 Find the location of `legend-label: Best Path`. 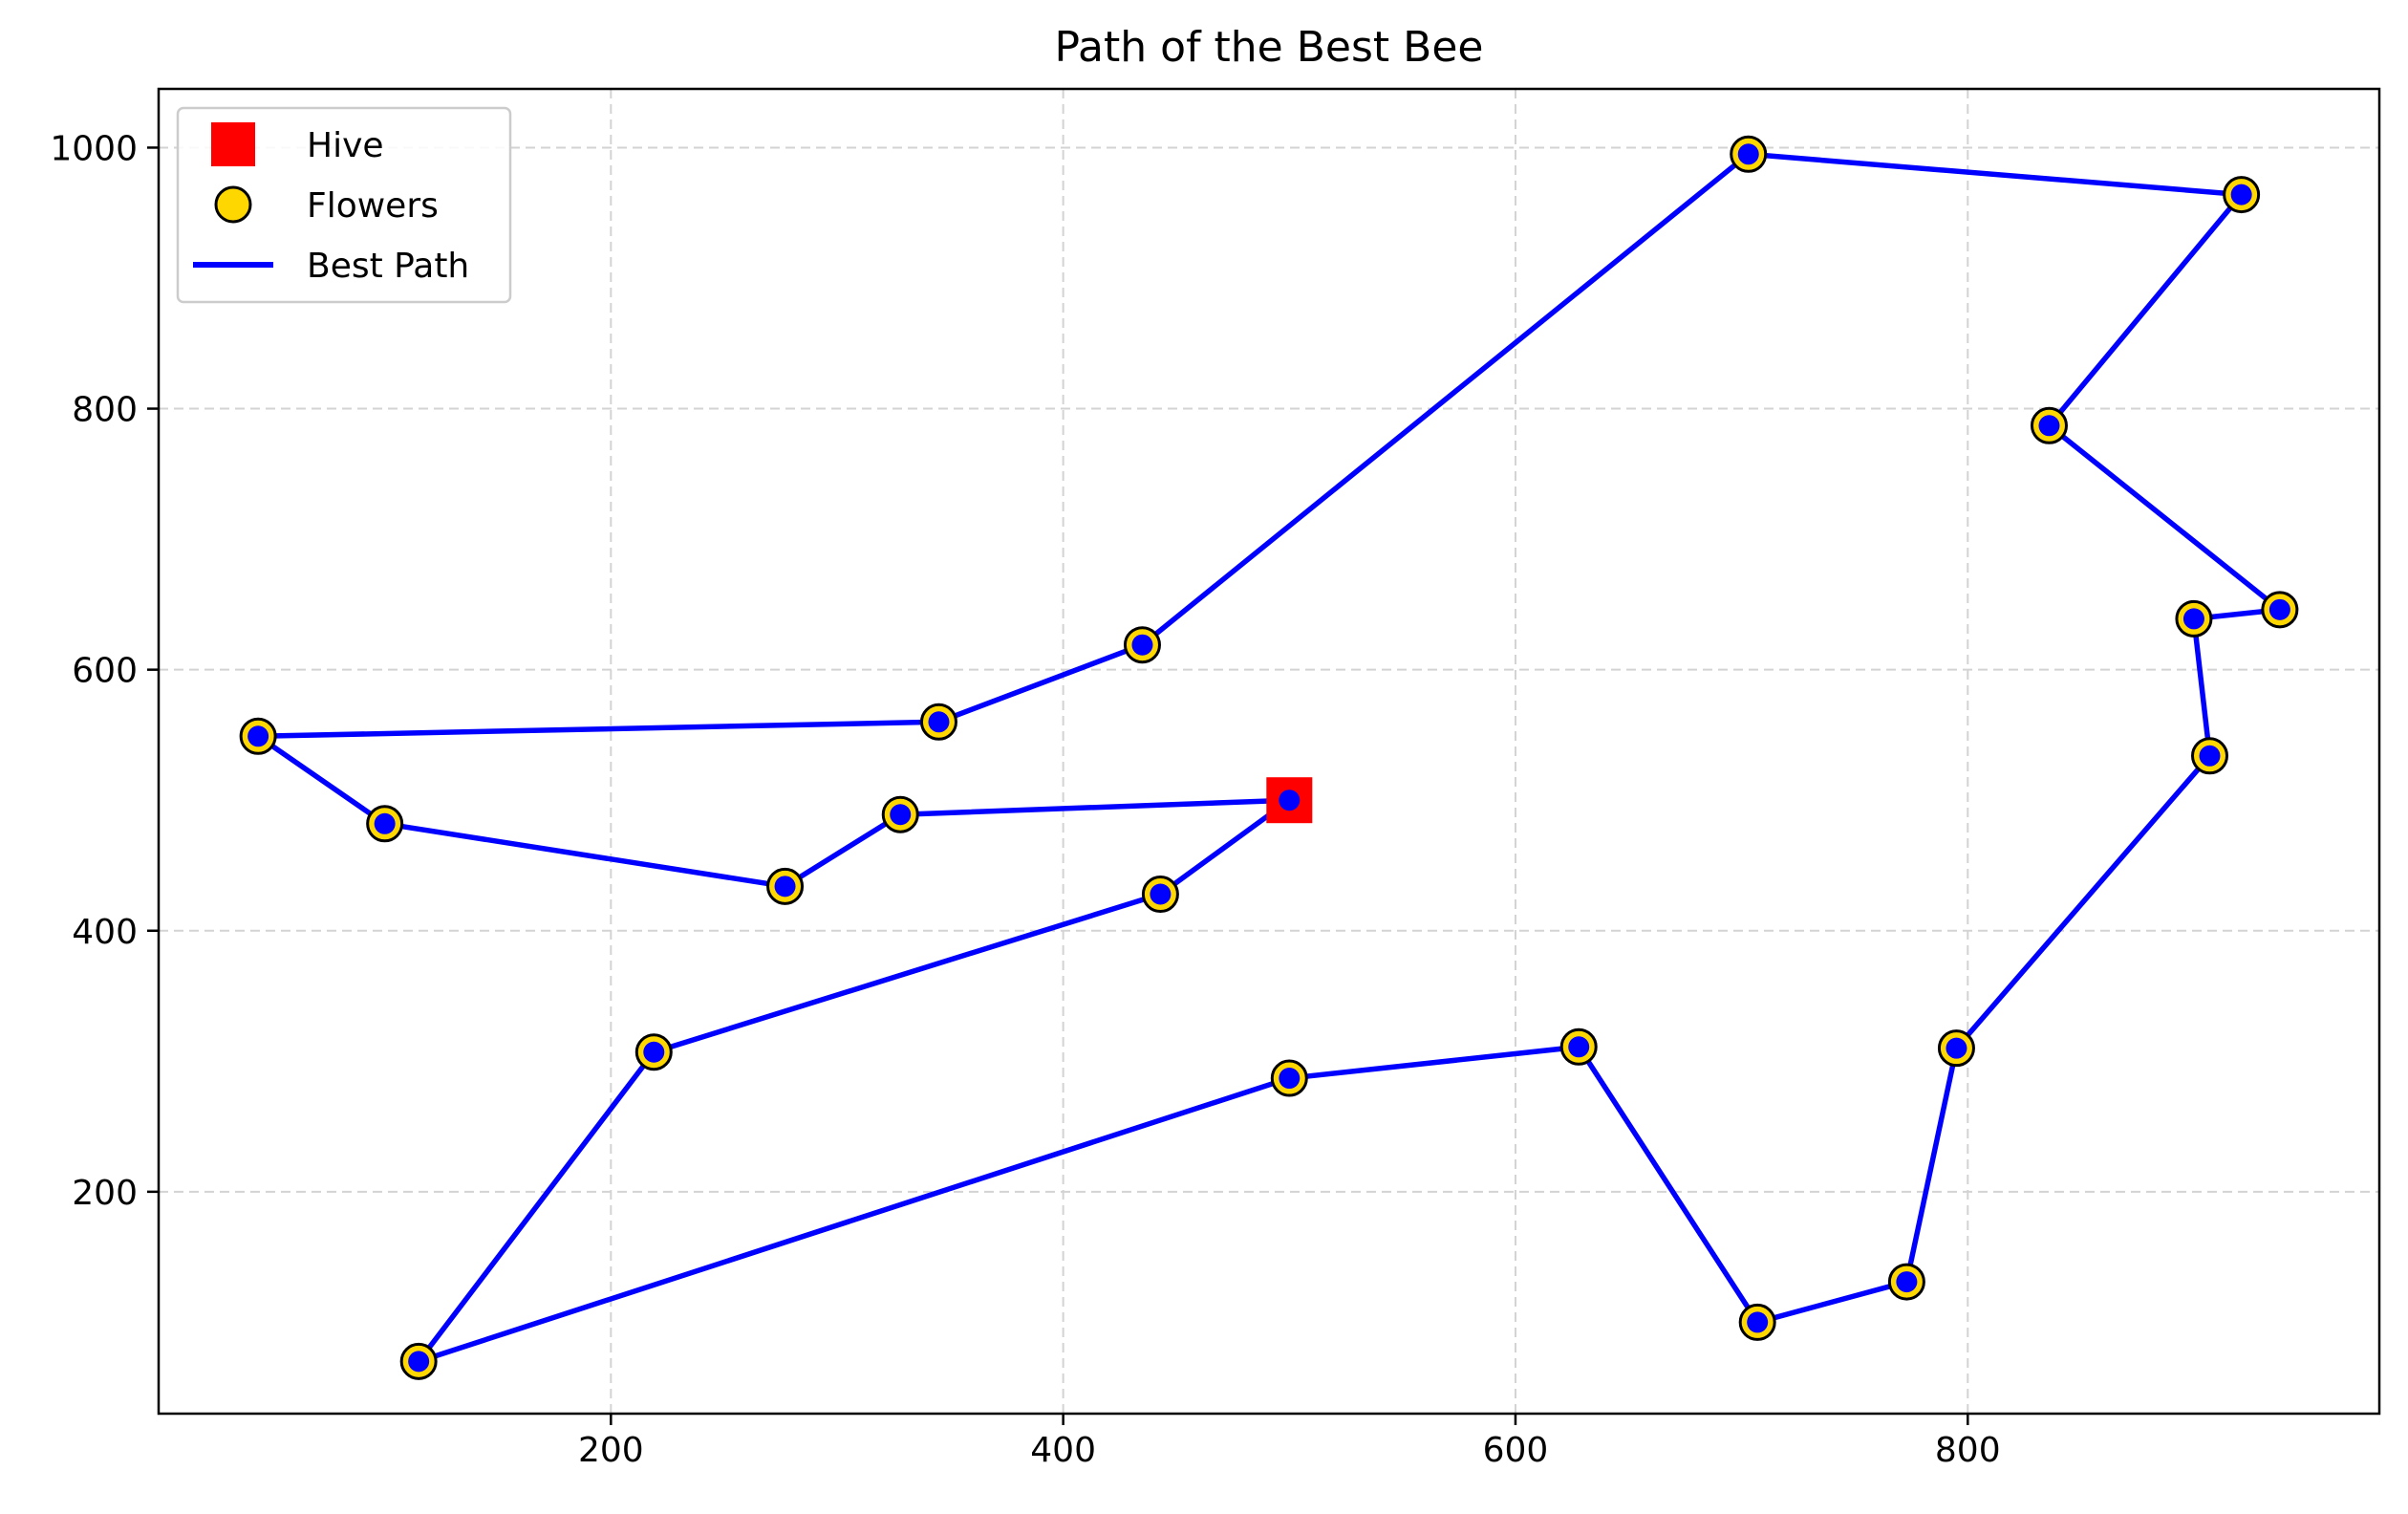

legend-label: Best Path is located at coordinates (388, 266).